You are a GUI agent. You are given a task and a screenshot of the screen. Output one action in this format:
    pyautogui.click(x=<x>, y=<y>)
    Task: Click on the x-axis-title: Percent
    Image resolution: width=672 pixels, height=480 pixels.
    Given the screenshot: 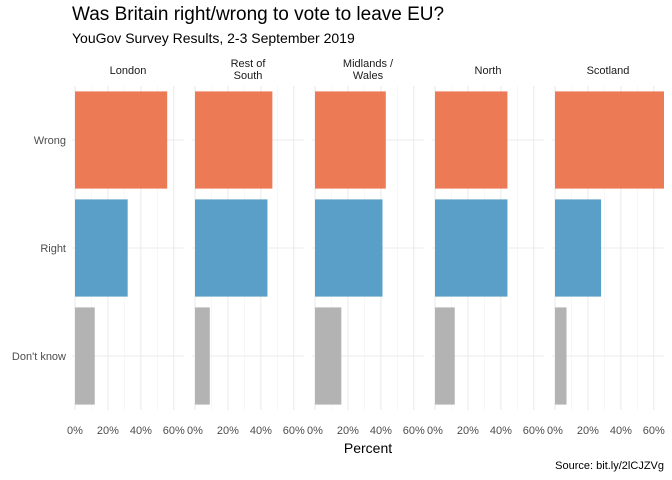 What is the action you would take?
    pyautogui.click(x=368, y=448)
    